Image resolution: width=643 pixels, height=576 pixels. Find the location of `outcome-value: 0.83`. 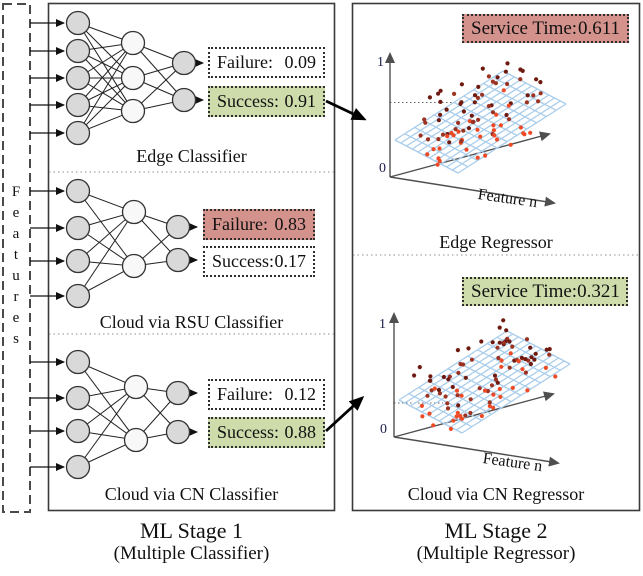

outcome-value: 0.83 is located at coordinates (290, 224).